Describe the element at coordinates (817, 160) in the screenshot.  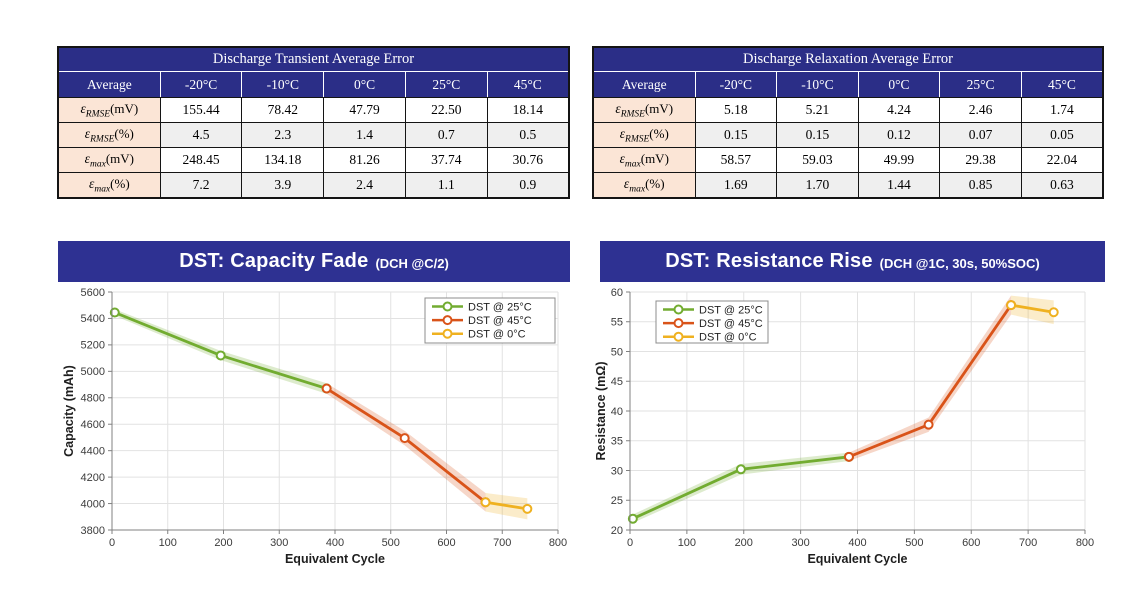
I see `value-cell: 59.03` at that location.